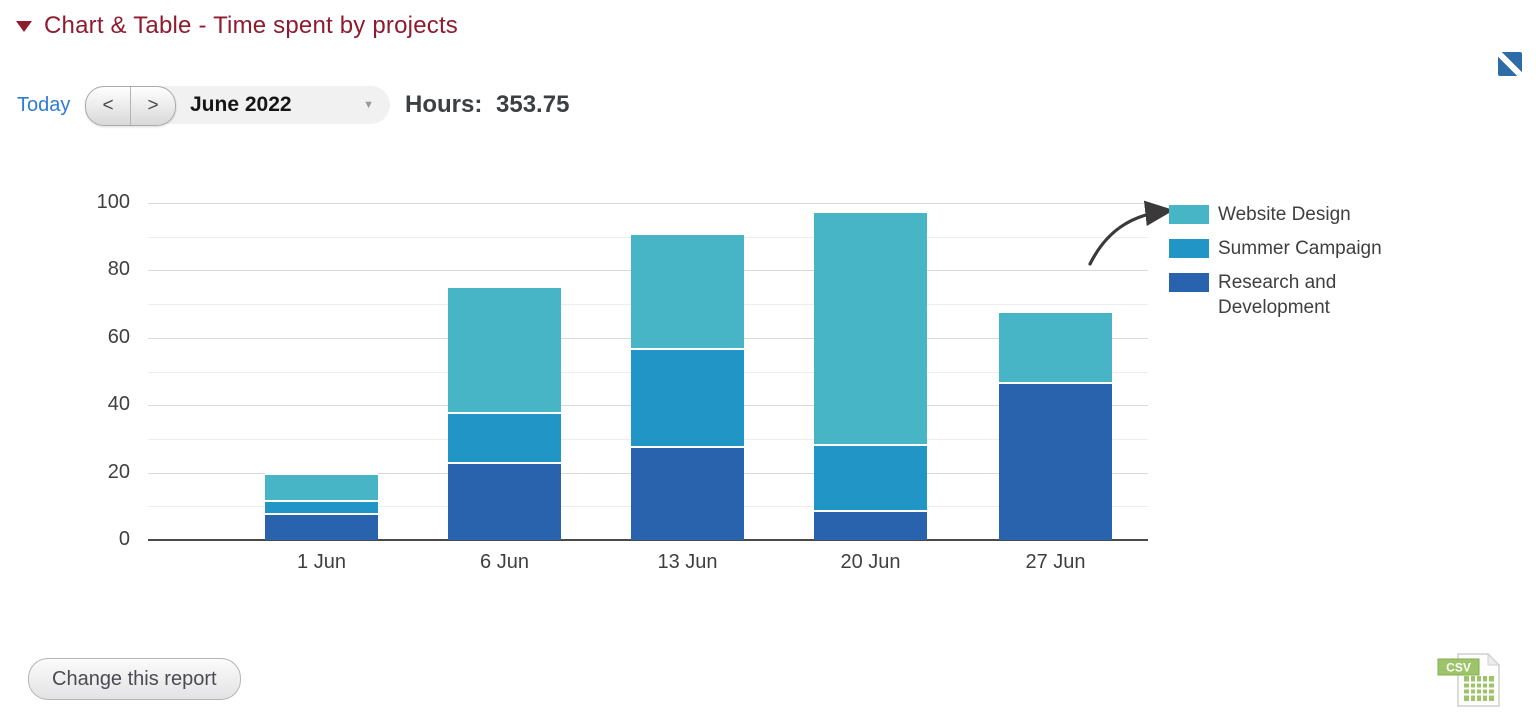  What do you see at coordinates (321, 562) in the screenshot?
I see `x-tick-label: 1 Jun` at bounding box center [321, 562].